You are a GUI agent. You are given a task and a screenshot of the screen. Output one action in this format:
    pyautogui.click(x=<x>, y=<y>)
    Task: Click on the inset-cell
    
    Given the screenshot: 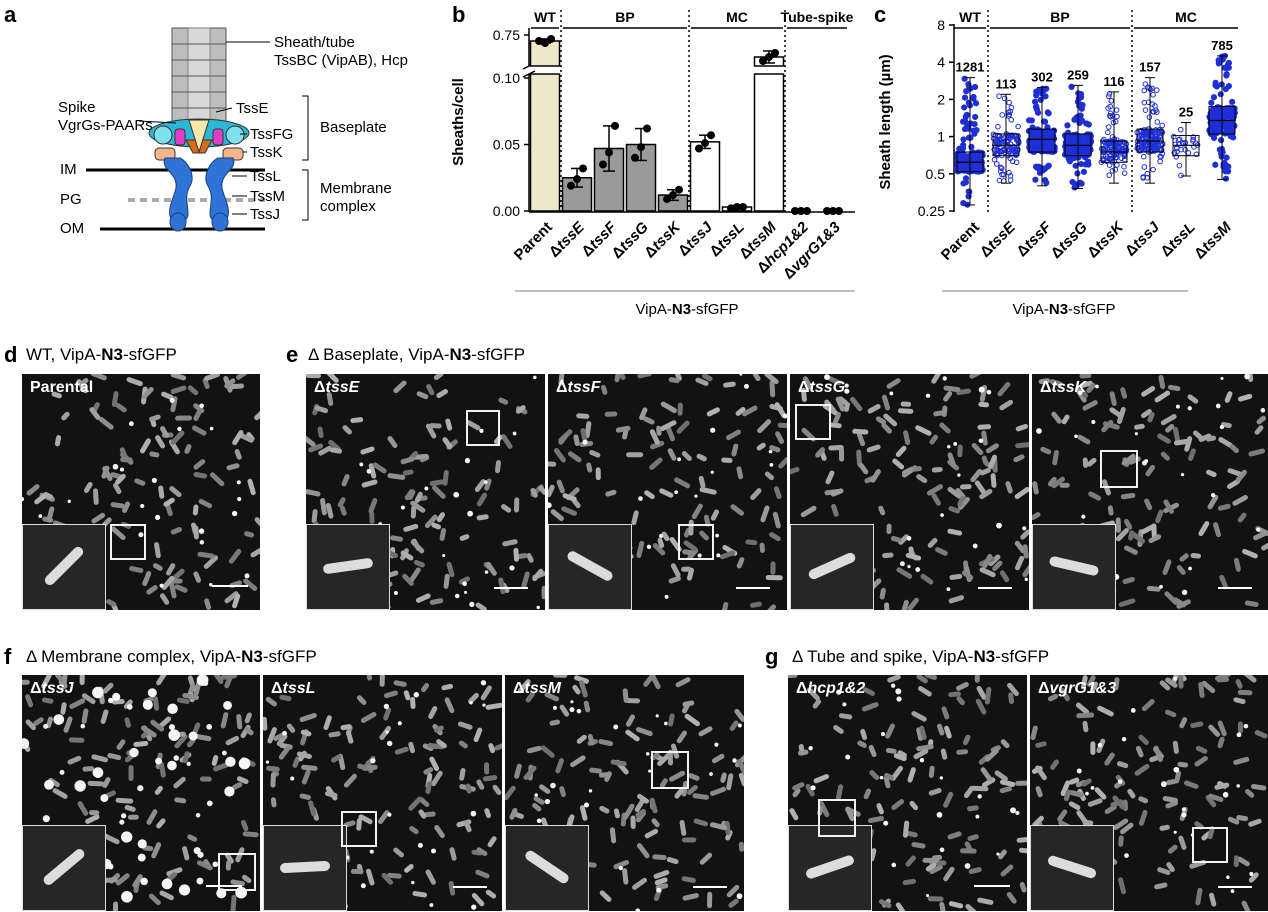 What is the action you would take?
    pyautogui.click(x=305, y=867)
    